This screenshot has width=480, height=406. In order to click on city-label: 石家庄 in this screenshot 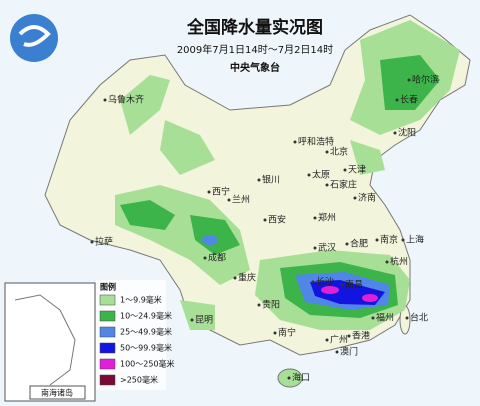, I will do `click(343, 185)`.